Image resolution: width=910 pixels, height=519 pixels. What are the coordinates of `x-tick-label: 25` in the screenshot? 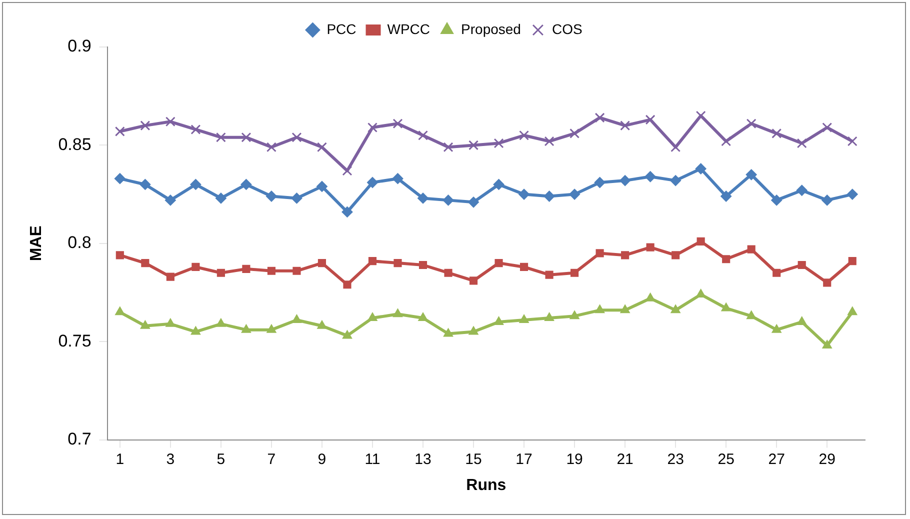 It's located at (726, 459).